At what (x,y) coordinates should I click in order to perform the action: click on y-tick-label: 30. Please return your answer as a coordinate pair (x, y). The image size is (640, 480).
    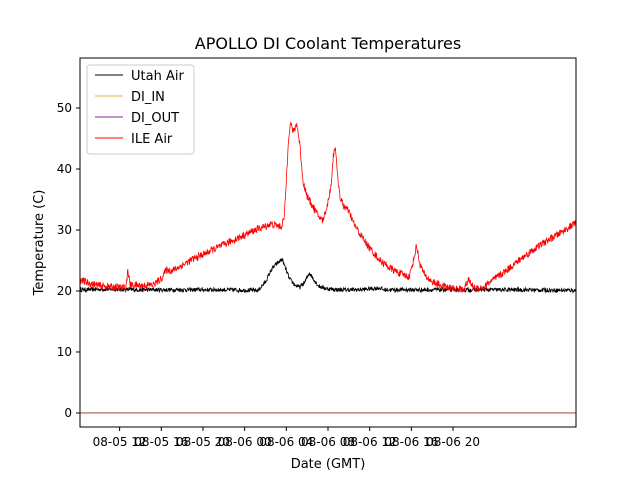
    Looking at the image, I should click on (64, 230).